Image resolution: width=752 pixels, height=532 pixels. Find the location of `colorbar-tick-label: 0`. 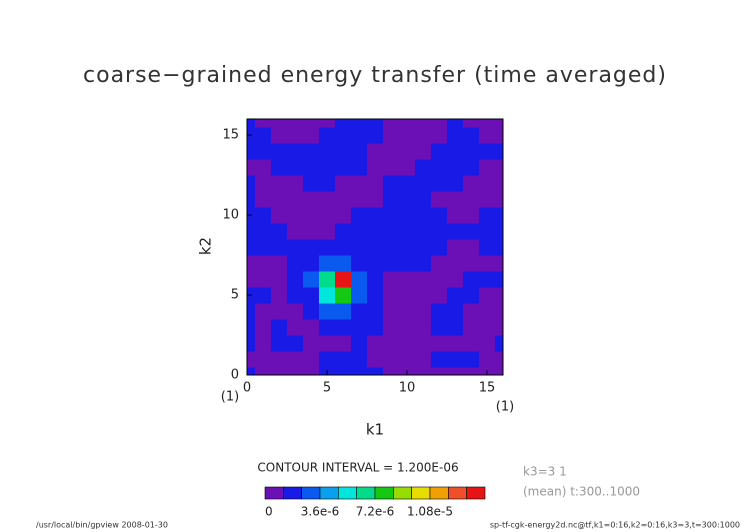

colorbar-tick-label: 0 is located at coordinates (269, 512).